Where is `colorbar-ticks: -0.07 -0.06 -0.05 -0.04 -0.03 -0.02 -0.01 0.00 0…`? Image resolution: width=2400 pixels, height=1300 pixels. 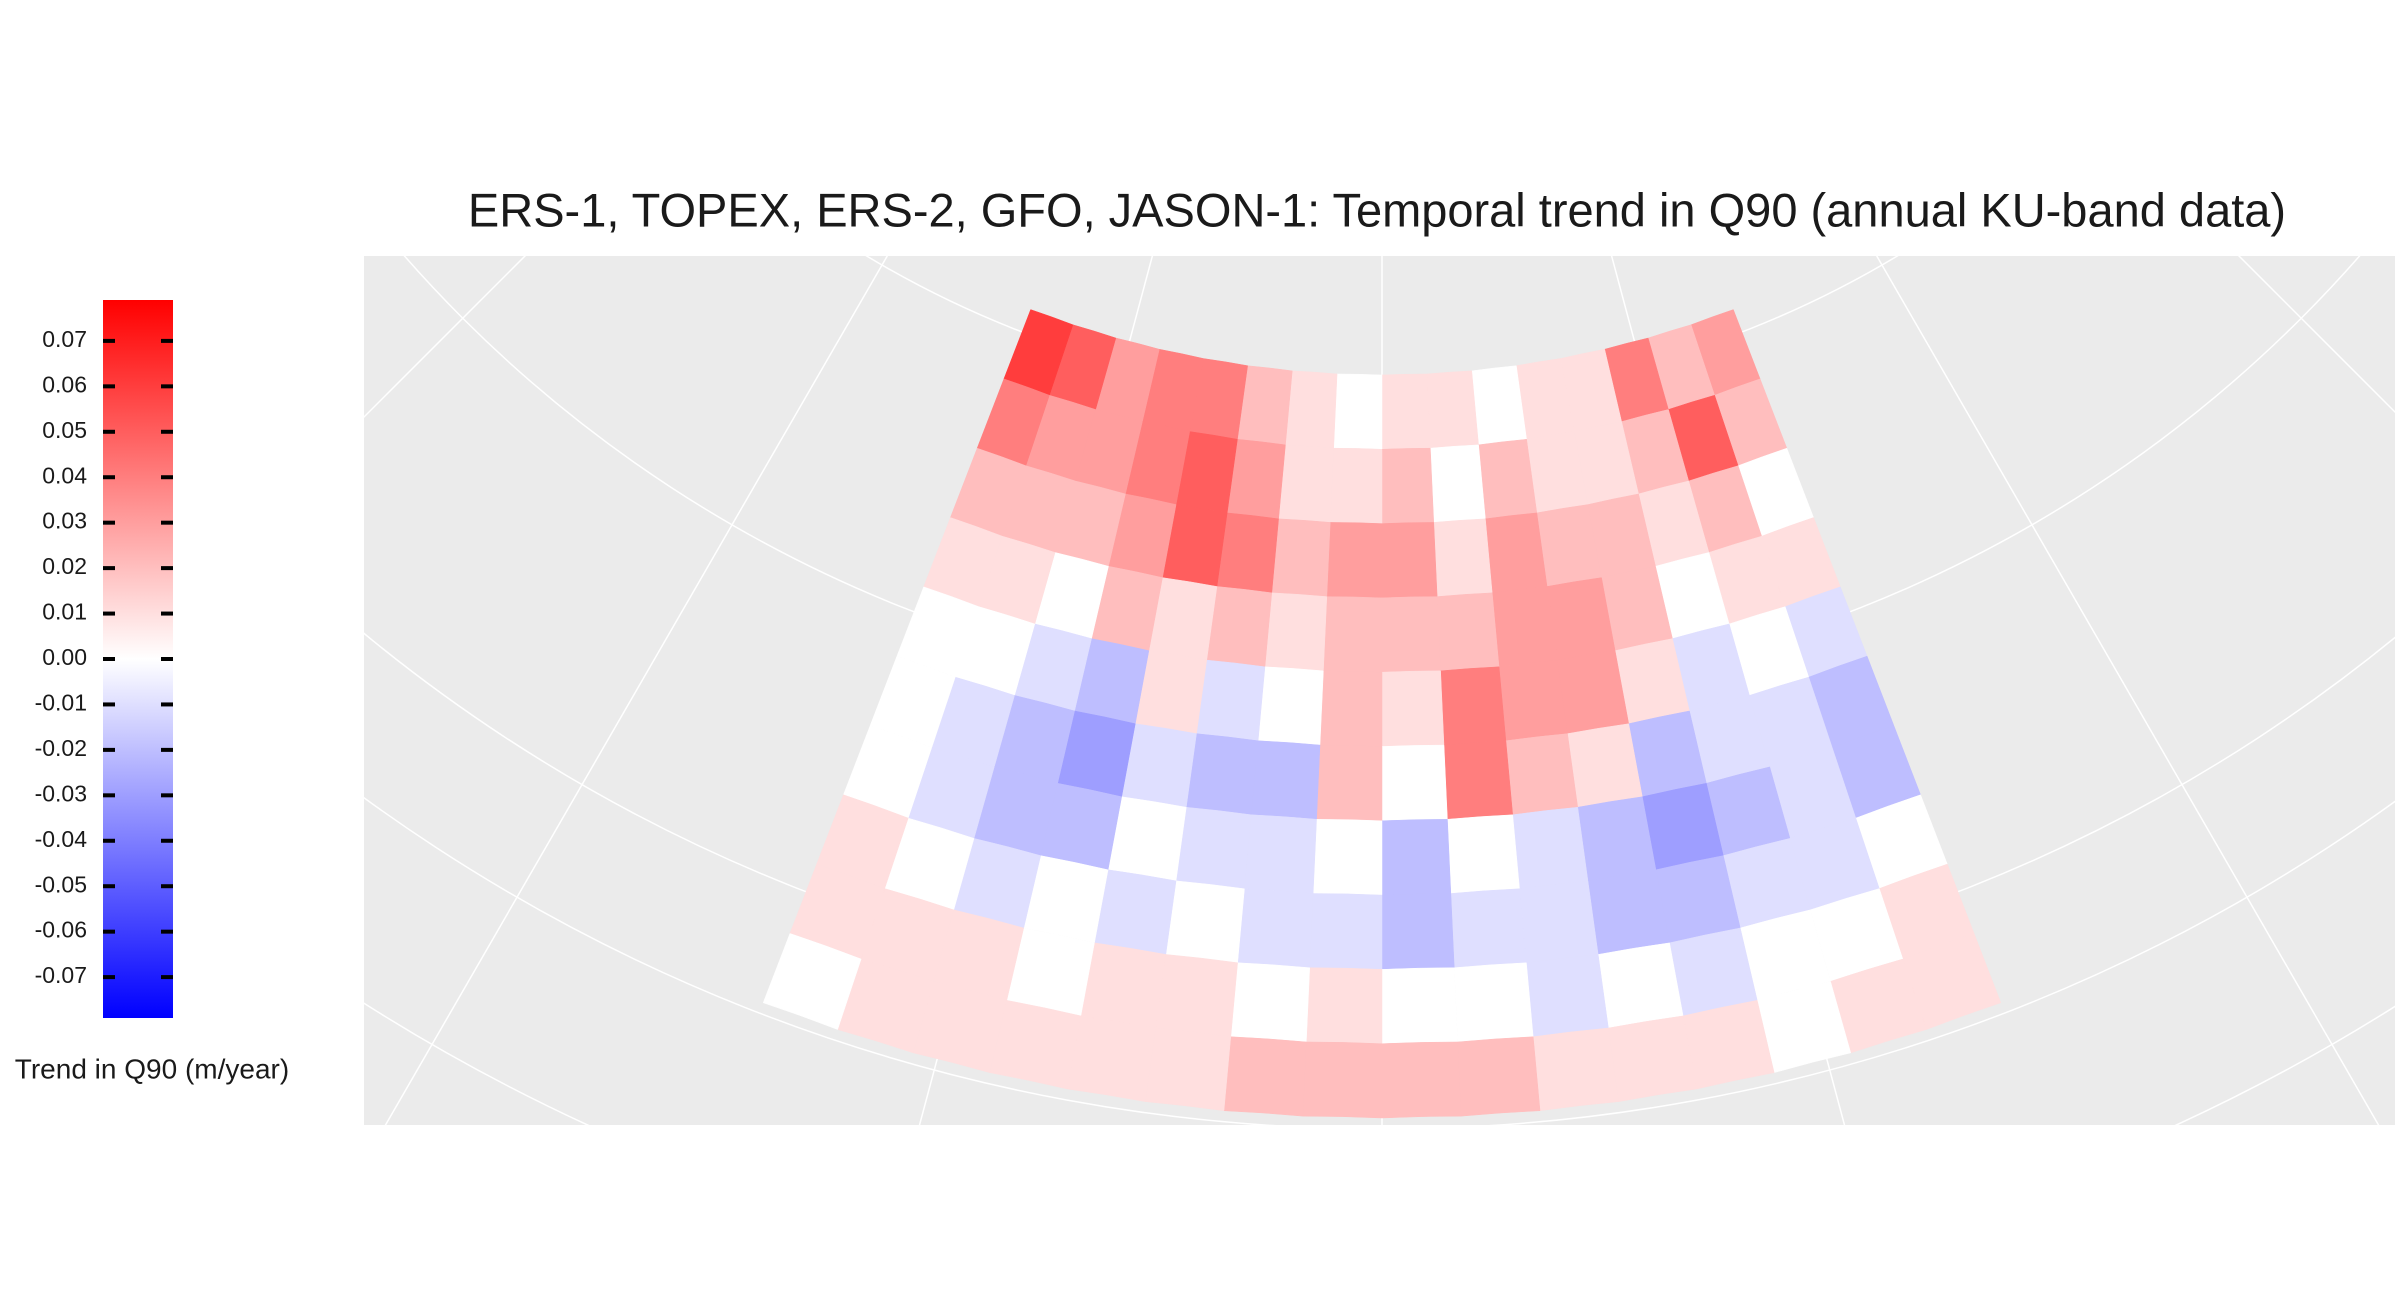 colorbar-ticks: -0.07 -0.06 -0.05 -0.04 -0.03 -0.02 -0.01 0.00 0… is located at coordinates (104, 657).